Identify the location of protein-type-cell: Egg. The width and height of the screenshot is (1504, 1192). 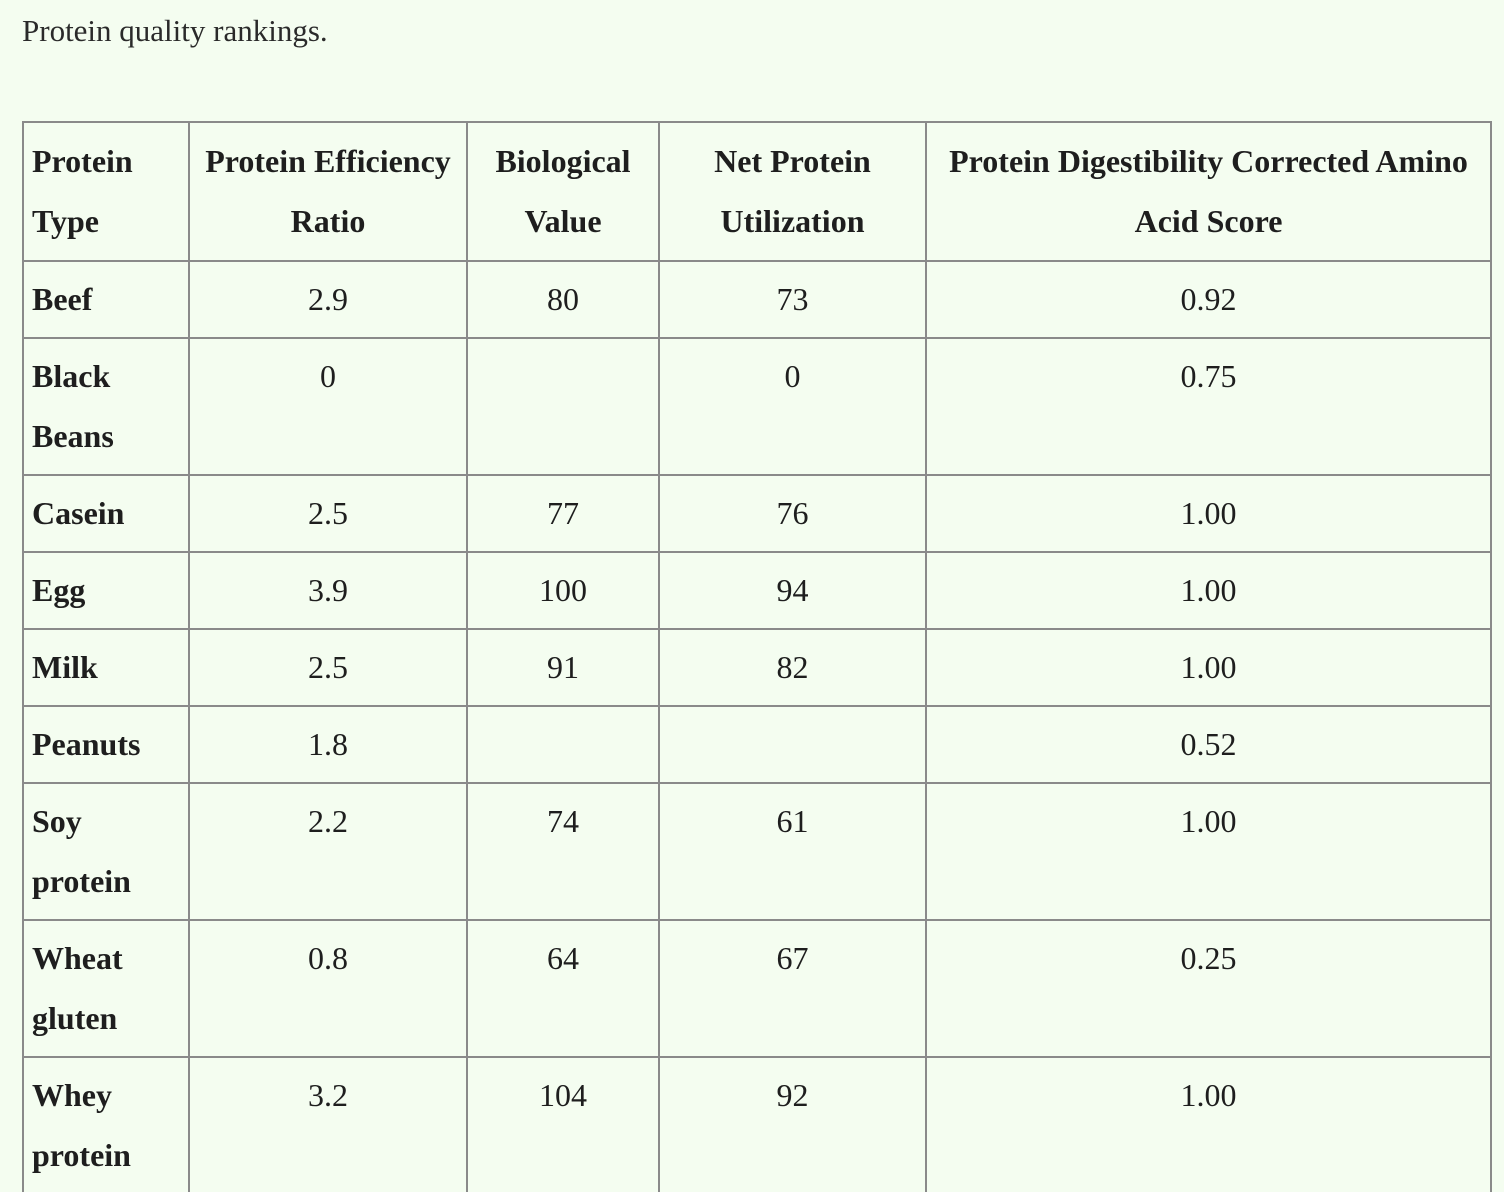
(106, 590).